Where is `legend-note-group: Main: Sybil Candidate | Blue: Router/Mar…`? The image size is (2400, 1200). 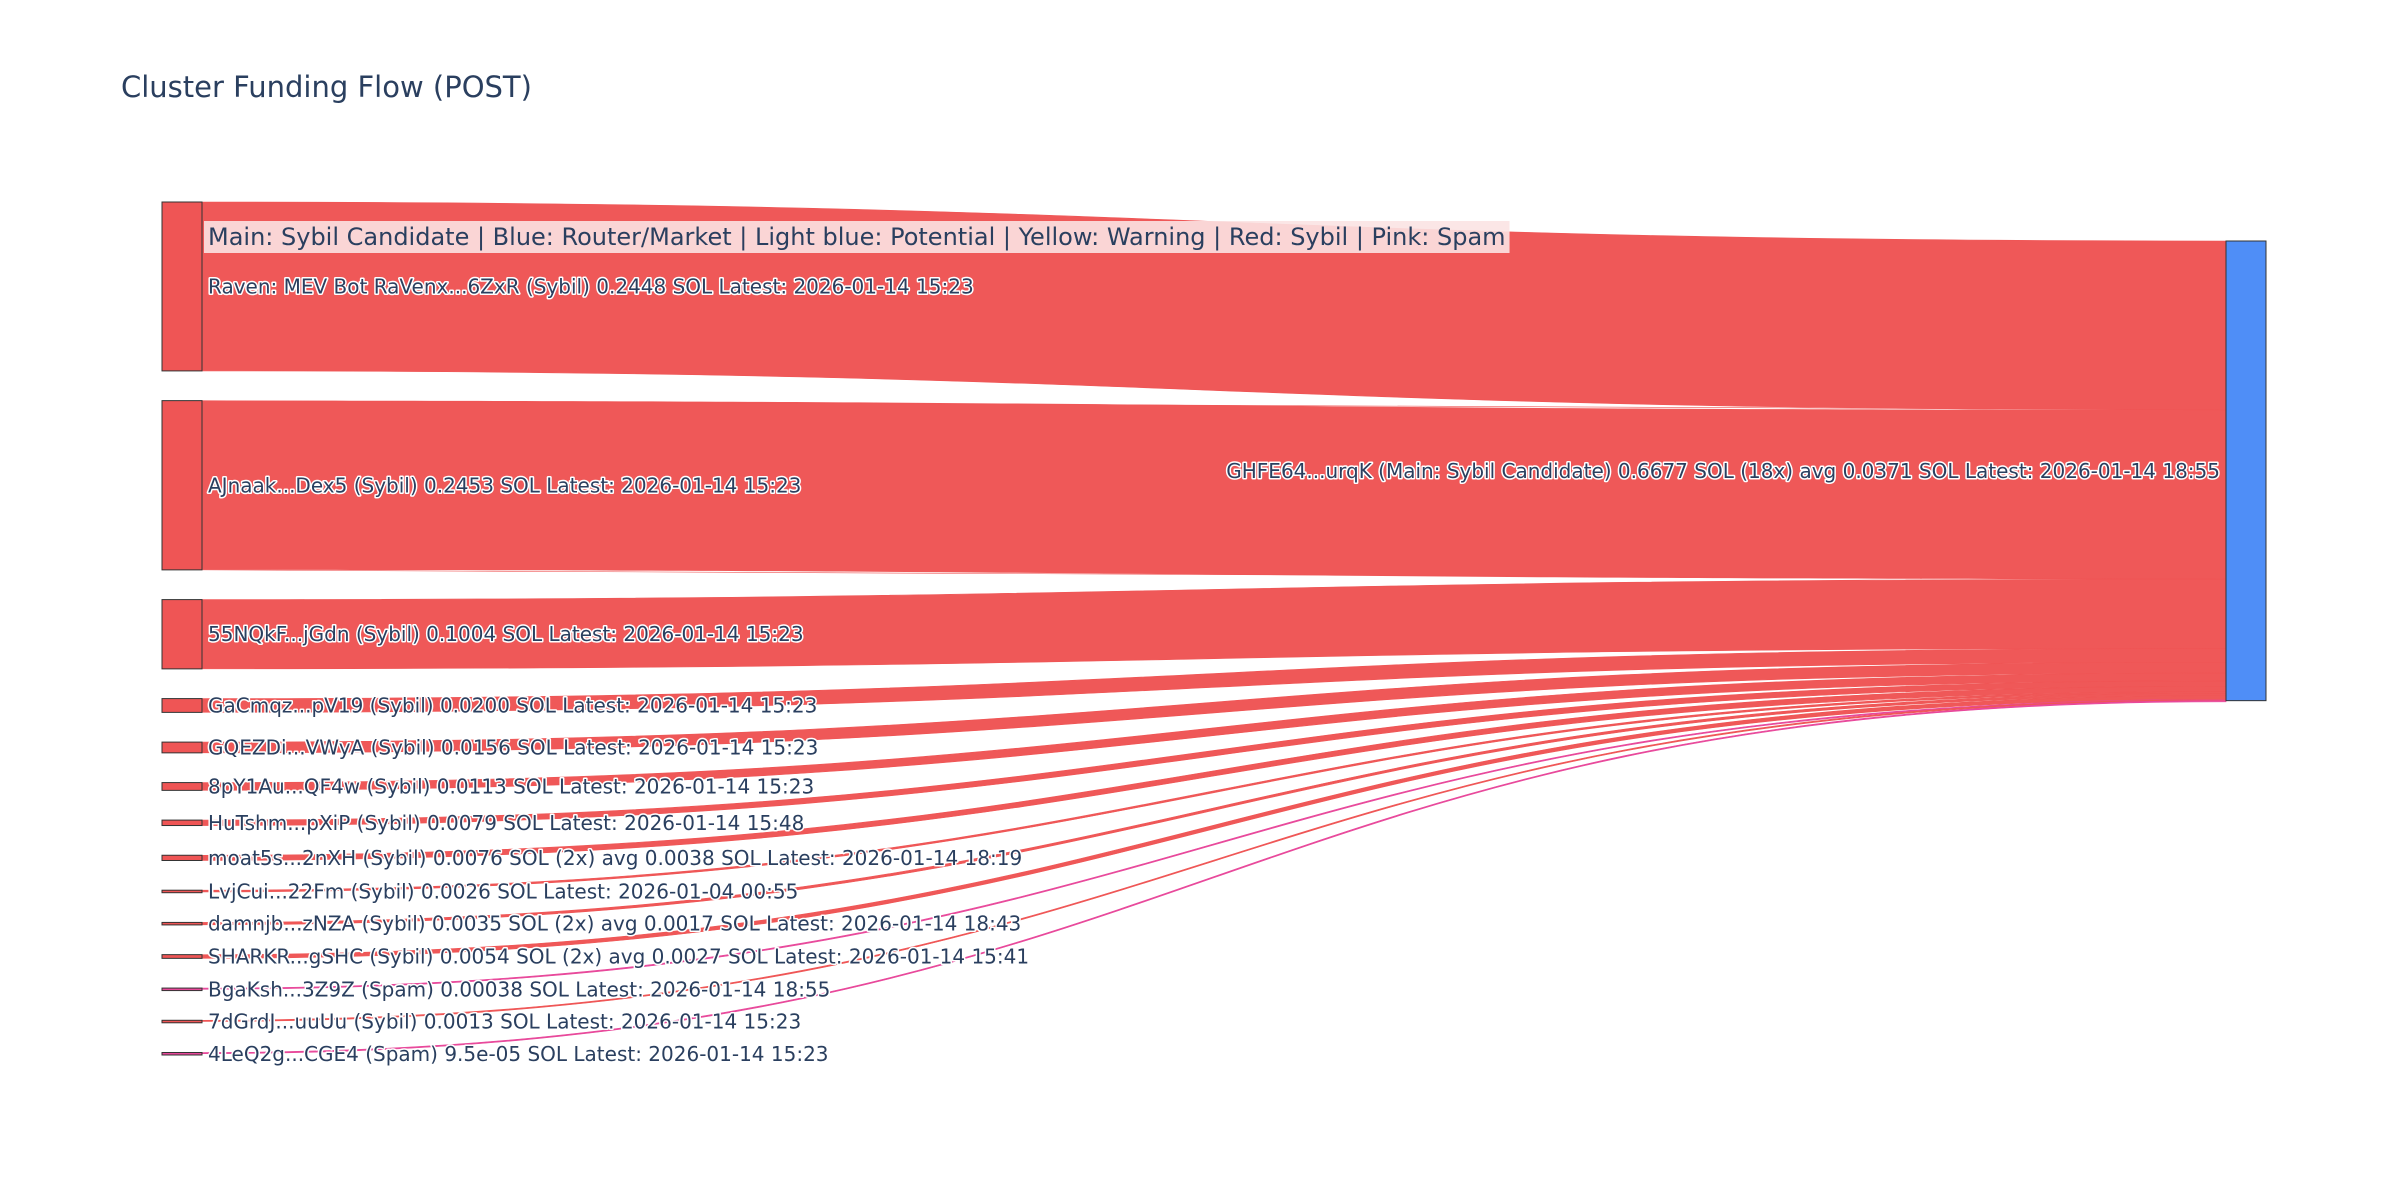
legend-note-group: Main: Sybil Candidate | Blue: Router/Mar… is located at coordinates (857, 237).